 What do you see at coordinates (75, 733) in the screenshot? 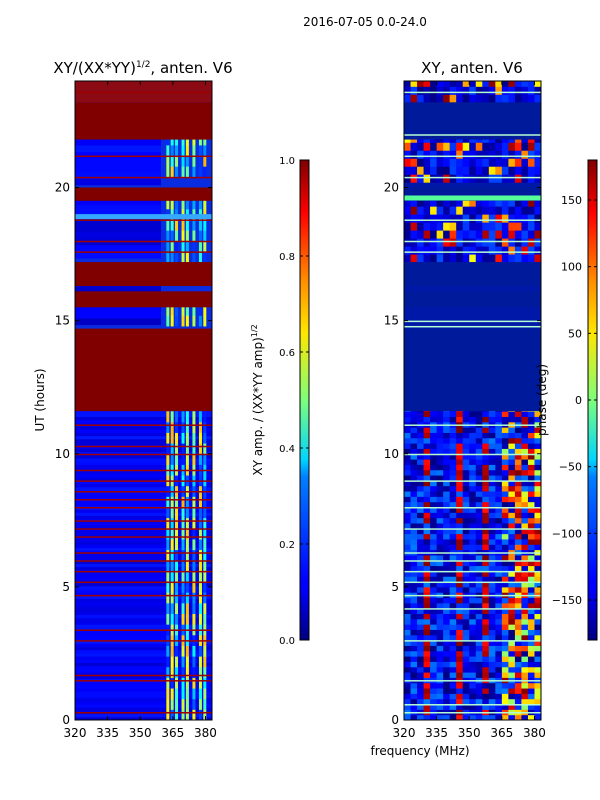
I see `x-tick-label: 320` at bounding box center [75, 733].